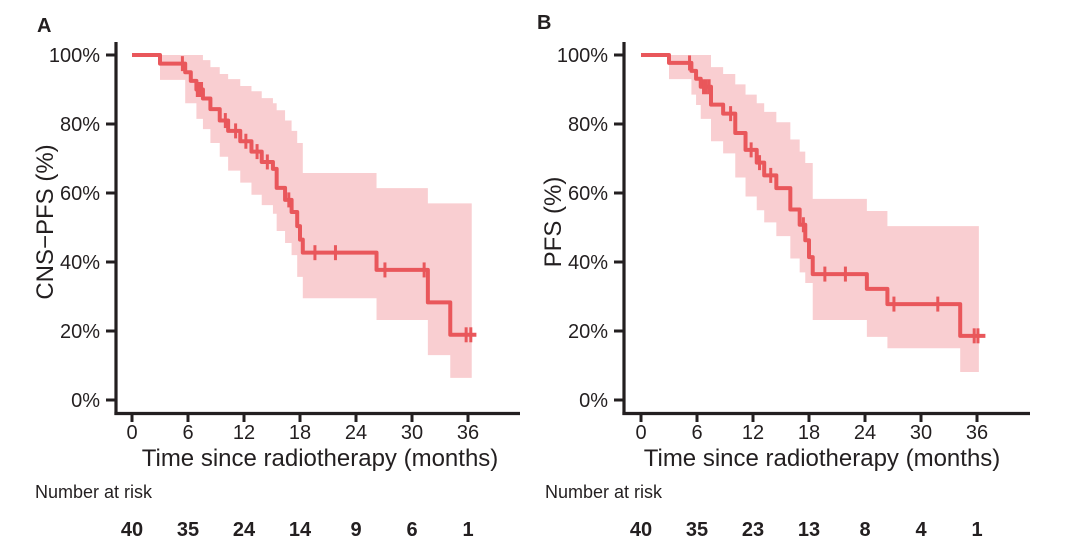 This screenshot has height=551, width=1080. Describe the element at coordinates (921, 530) in the screenshot. I see `risk-count: 4` at that location.